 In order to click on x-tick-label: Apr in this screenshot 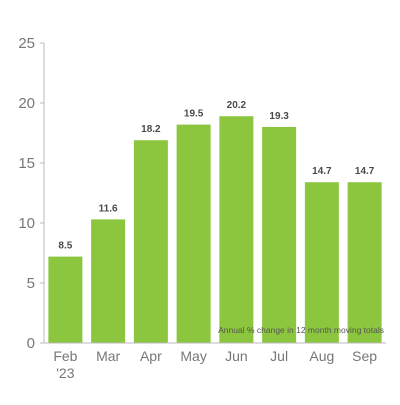, I will do `click(151, 356)`.